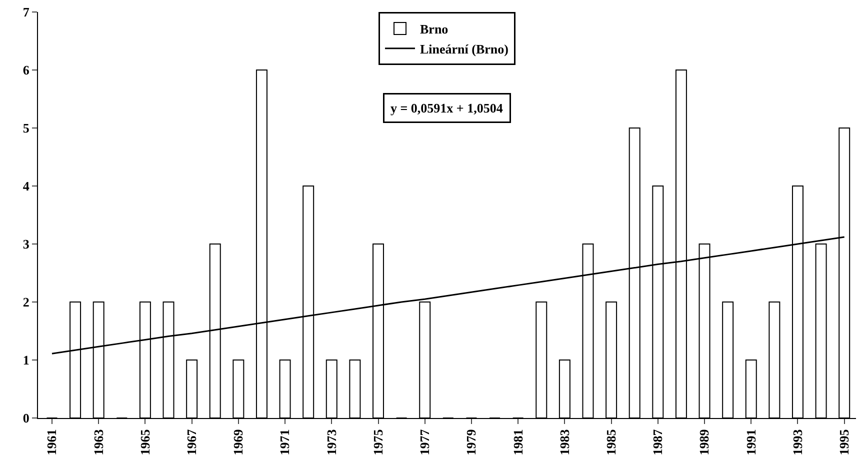 This screenshot has height=476, width=868. I want to click on x-tick-label: 1969, so click(238, 442).